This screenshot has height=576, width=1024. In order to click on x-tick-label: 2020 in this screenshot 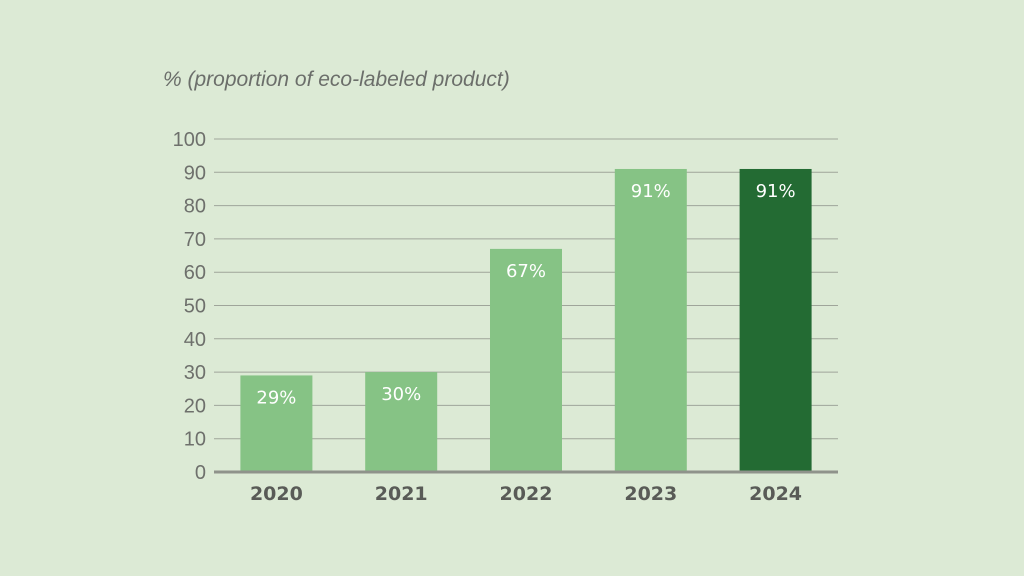, I will do `click(276, 494)`.